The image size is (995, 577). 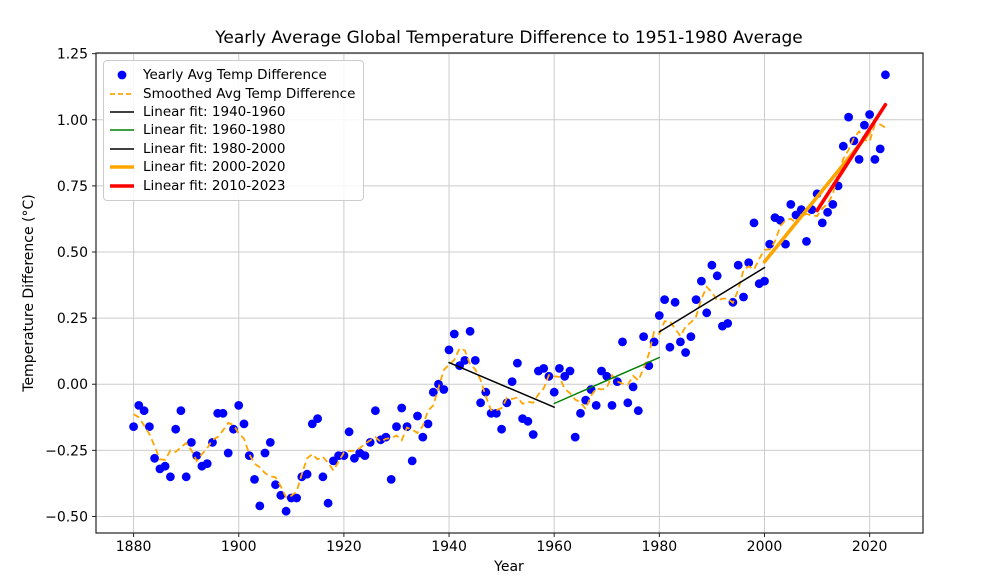 I want to click on y-tick-label: −0.25, so click(x=66, y=451).